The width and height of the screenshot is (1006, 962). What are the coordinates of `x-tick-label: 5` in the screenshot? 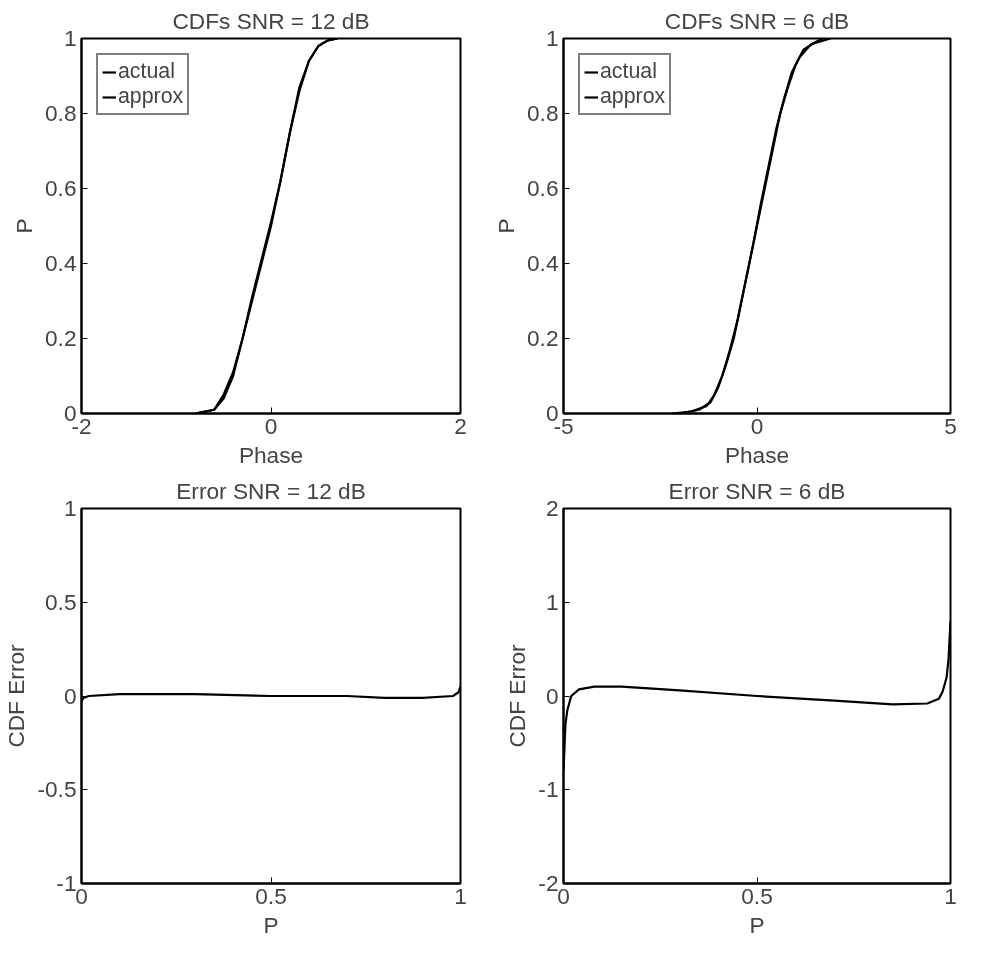 It's located at (950, 425).